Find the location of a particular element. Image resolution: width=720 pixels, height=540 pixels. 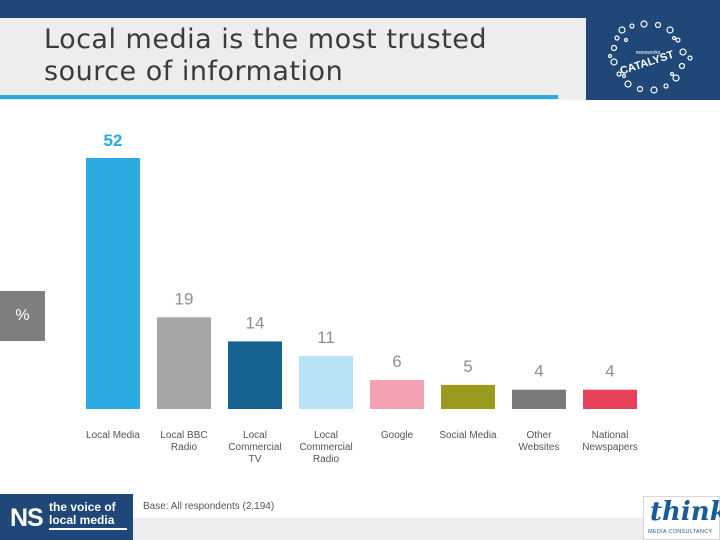

footer-background is located at coordinates (360, 529).